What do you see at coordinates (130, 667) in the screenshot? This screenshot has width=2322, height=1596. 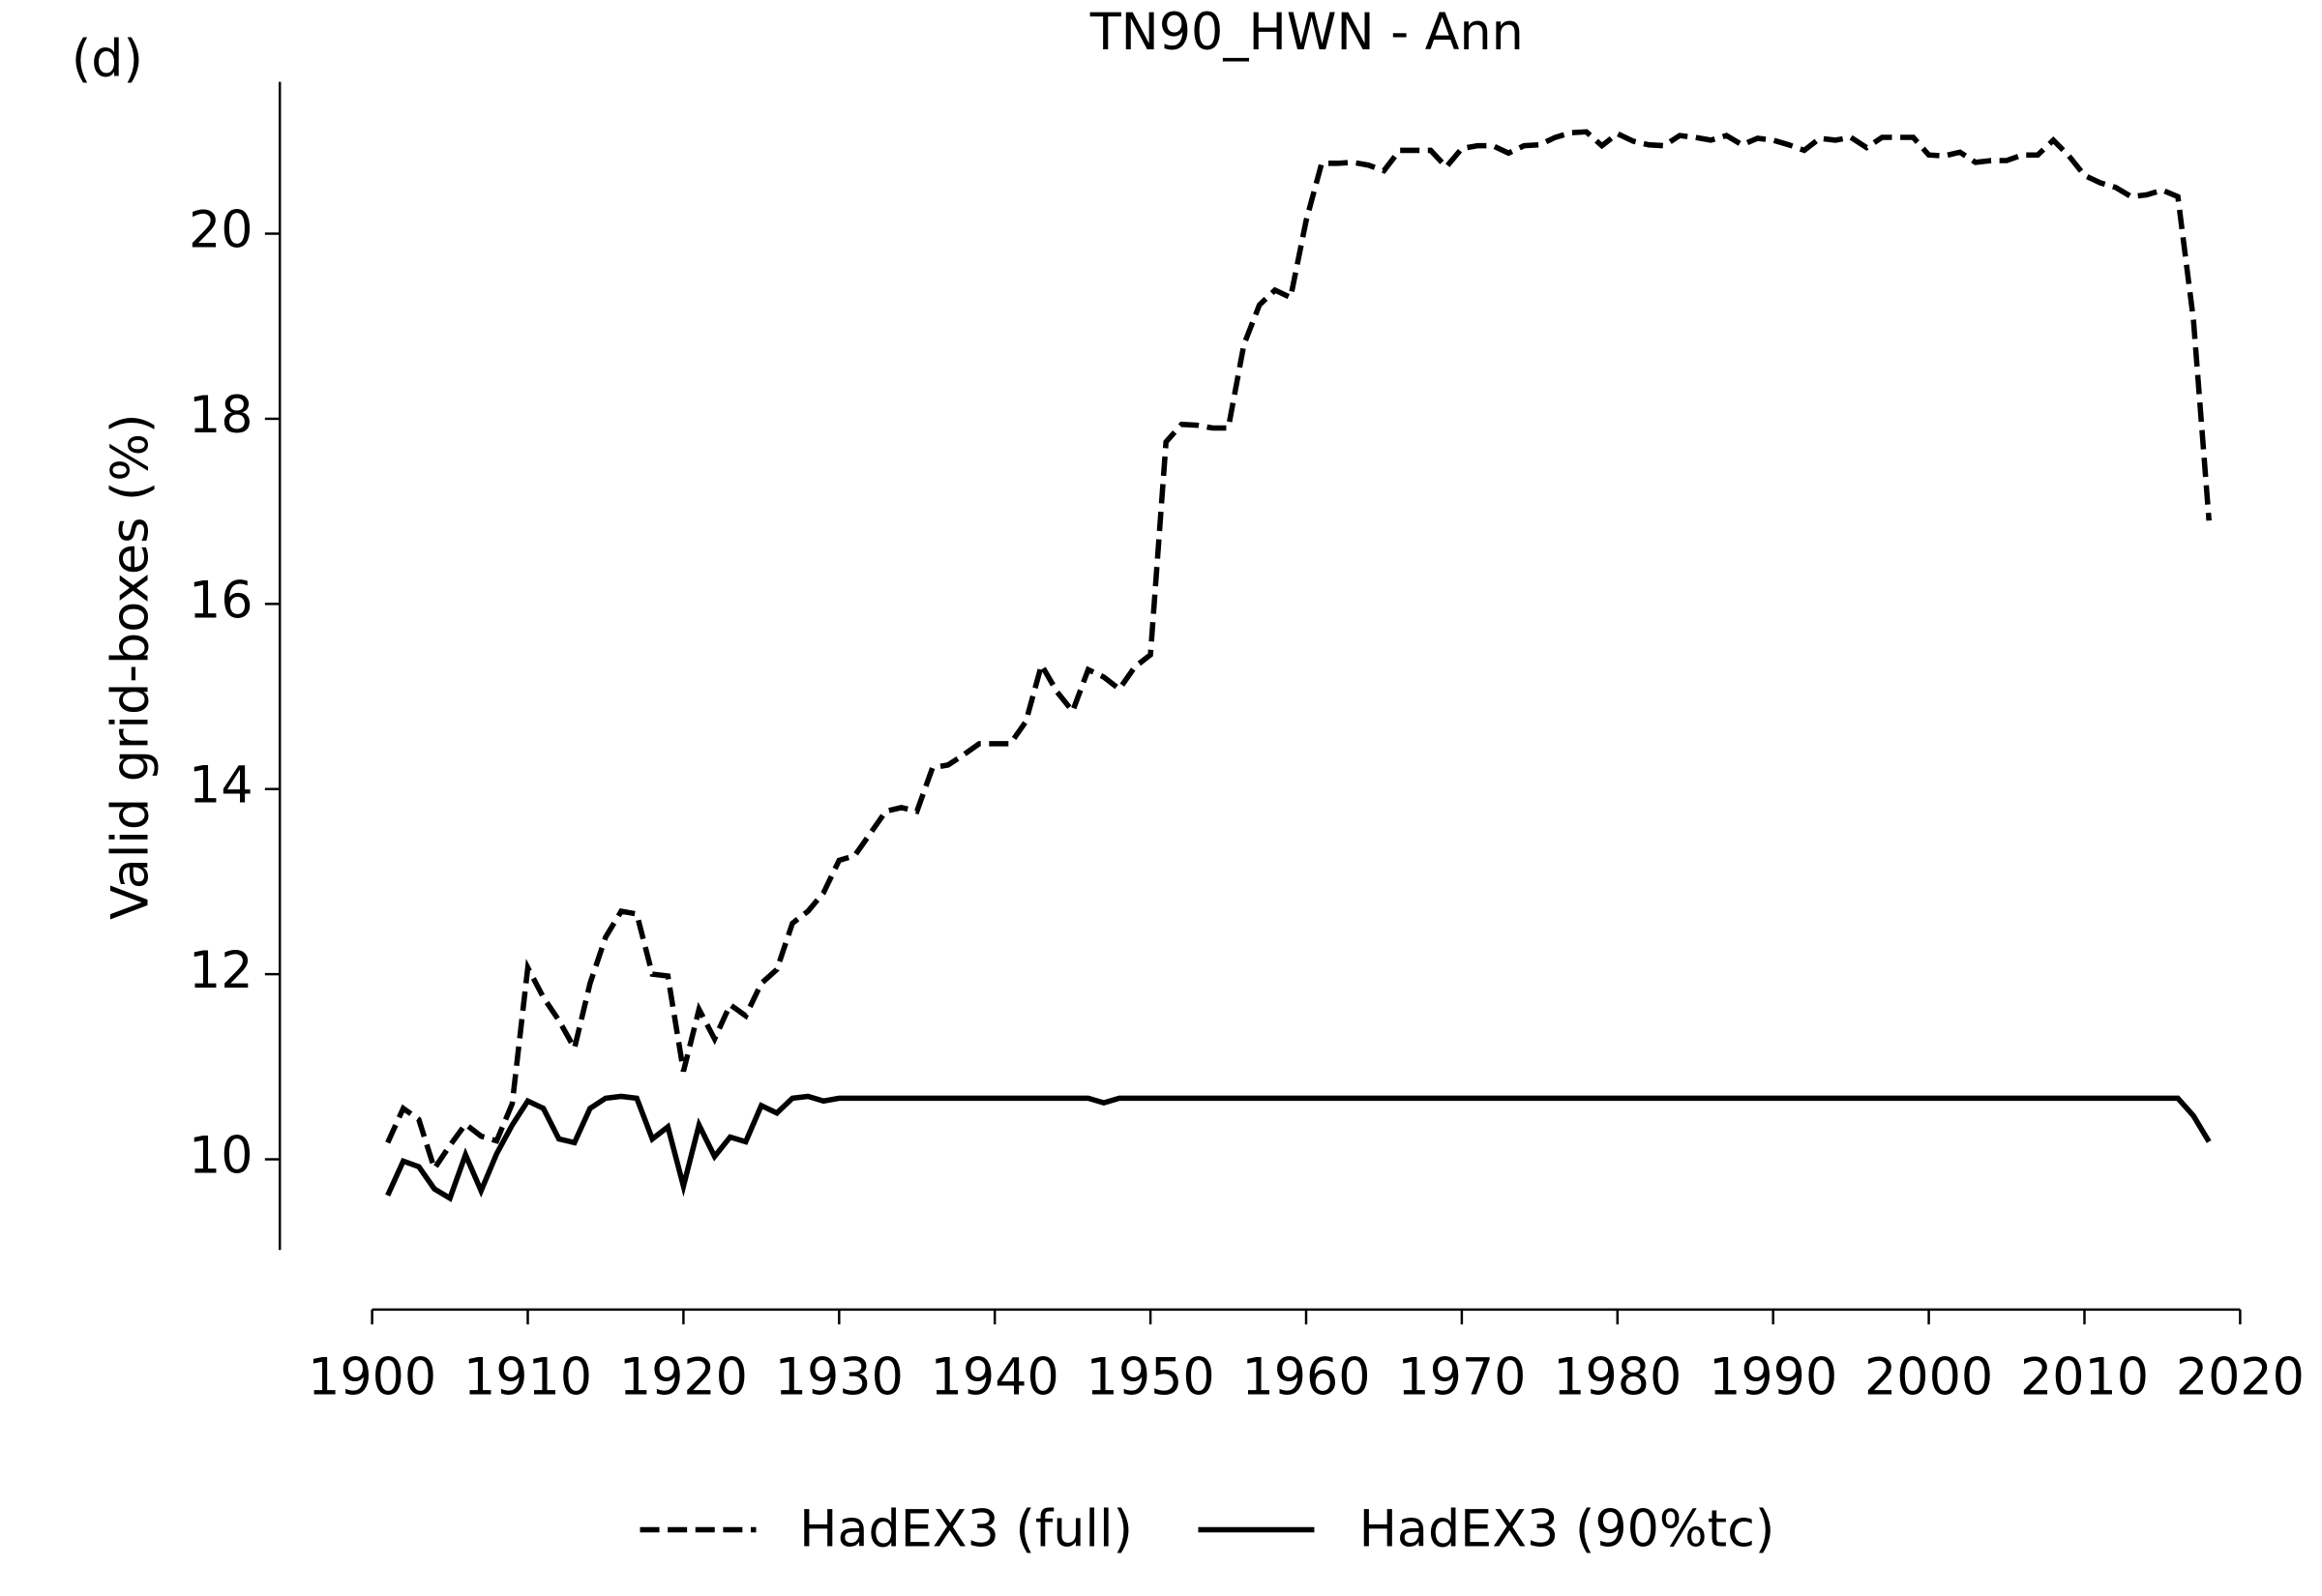 I see `y-axis-label: Valid grid-boxes (%)` at bounding box center [130, 667].